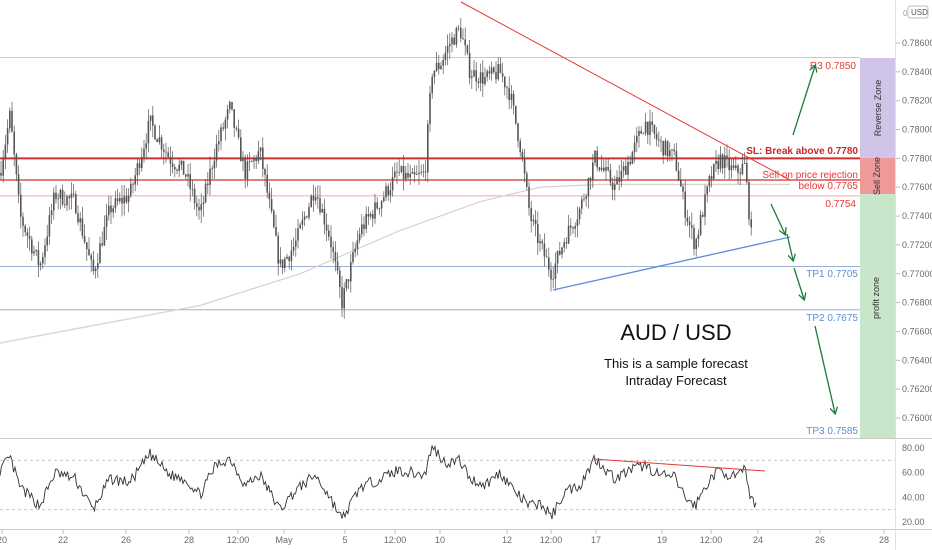 Image resolution: width=932 pixels, height=550 pixels. I want to click on time-tick-1: 22, so click(63, 540).